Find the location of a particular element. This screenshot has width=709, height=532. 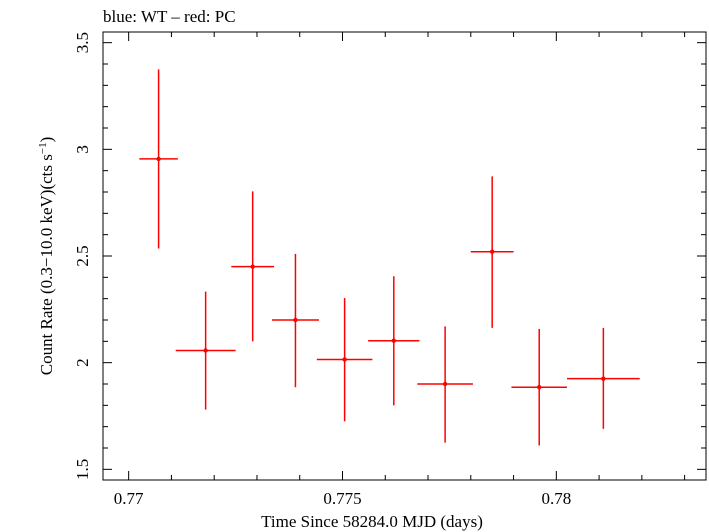

y-tick-label: 3 is located at coordinates (82, 149).